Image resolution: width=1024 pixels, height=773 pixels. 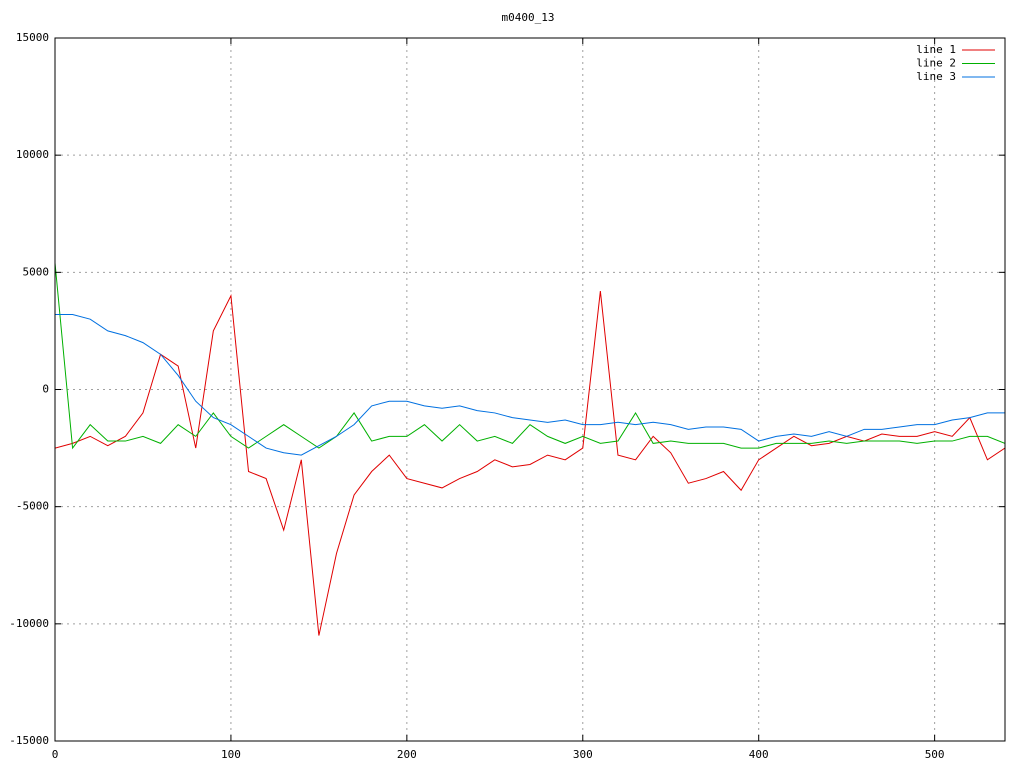 What do you see at coordinates (45, 389) in the screenshot?
I see `y-tick-label: 0` at bounding box center [45, 389].